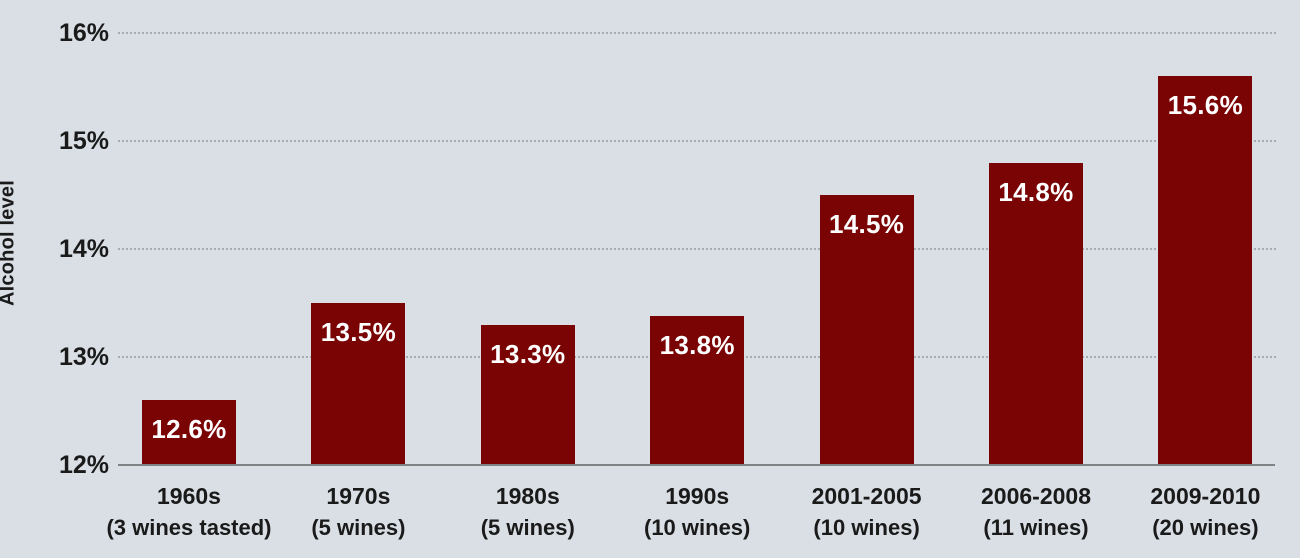 The width and height of the screenshot is (1300, 558). I want to click on bar-value-label: 14.8%, so click(1036, 191).